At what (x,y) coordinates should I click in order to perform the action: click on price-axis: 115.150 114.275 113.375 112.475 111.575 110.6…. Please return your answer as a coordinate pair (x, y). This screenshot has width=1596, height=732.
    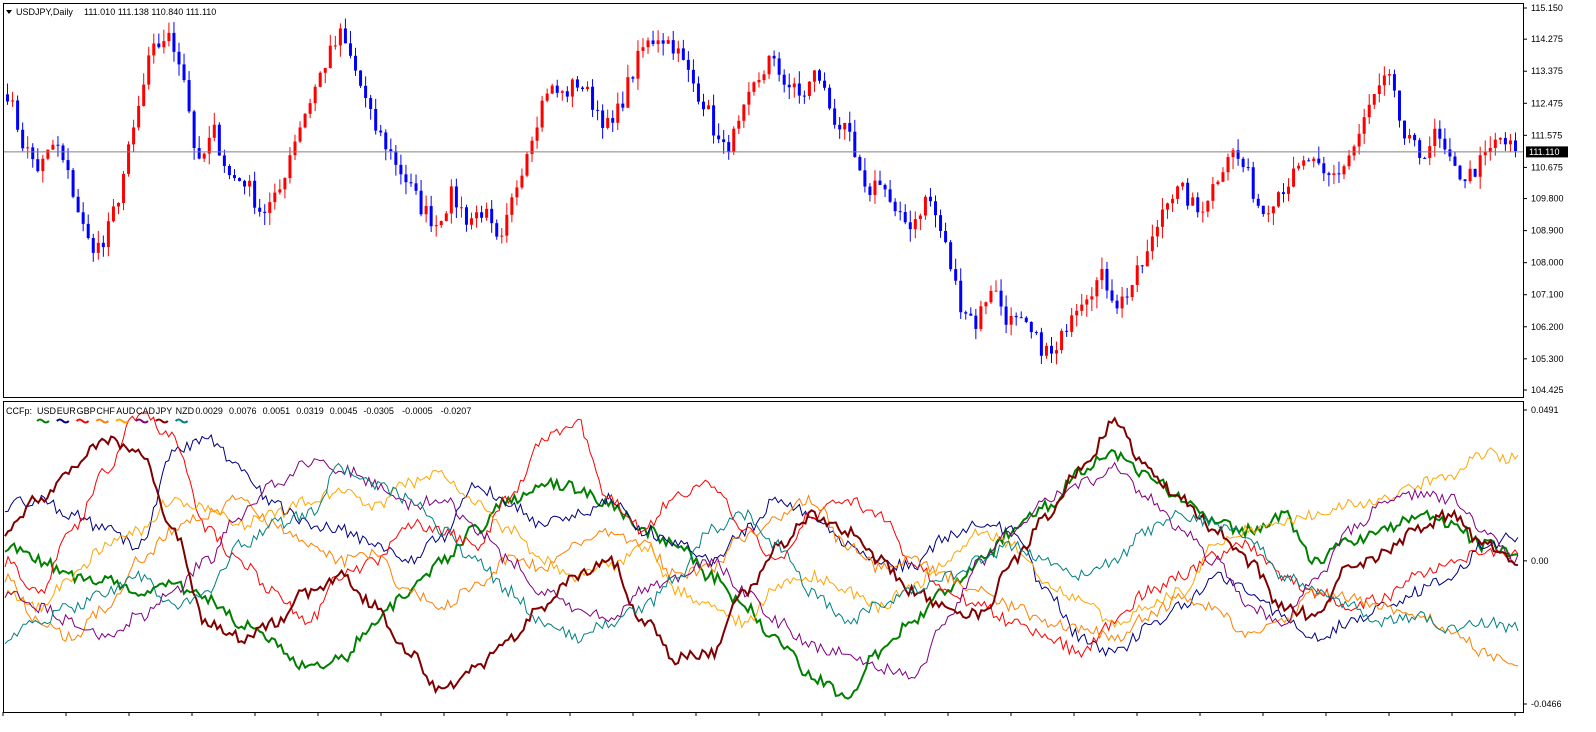
    Looking at the image, I should click on (1543, 199).